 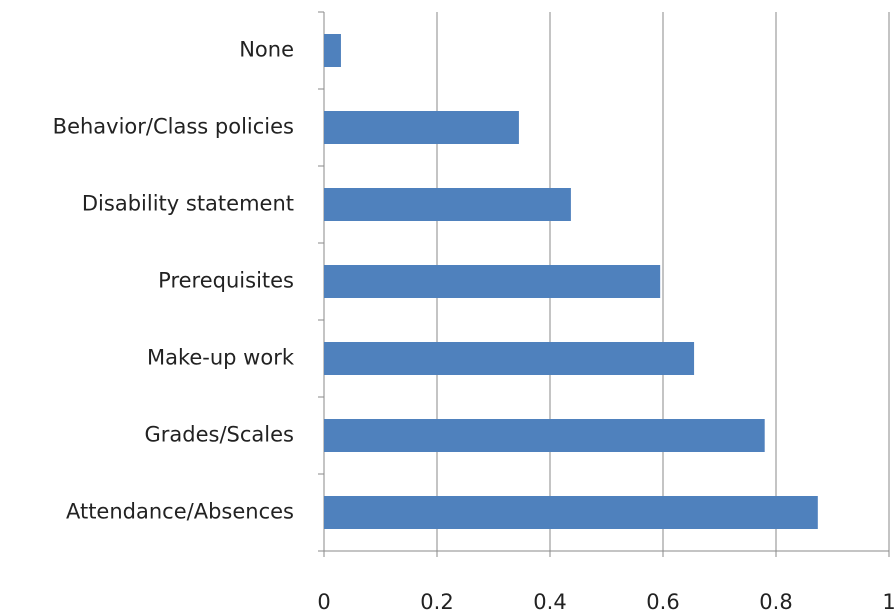 I want to click on y-tick-label: None, so click(x=266, y=50).